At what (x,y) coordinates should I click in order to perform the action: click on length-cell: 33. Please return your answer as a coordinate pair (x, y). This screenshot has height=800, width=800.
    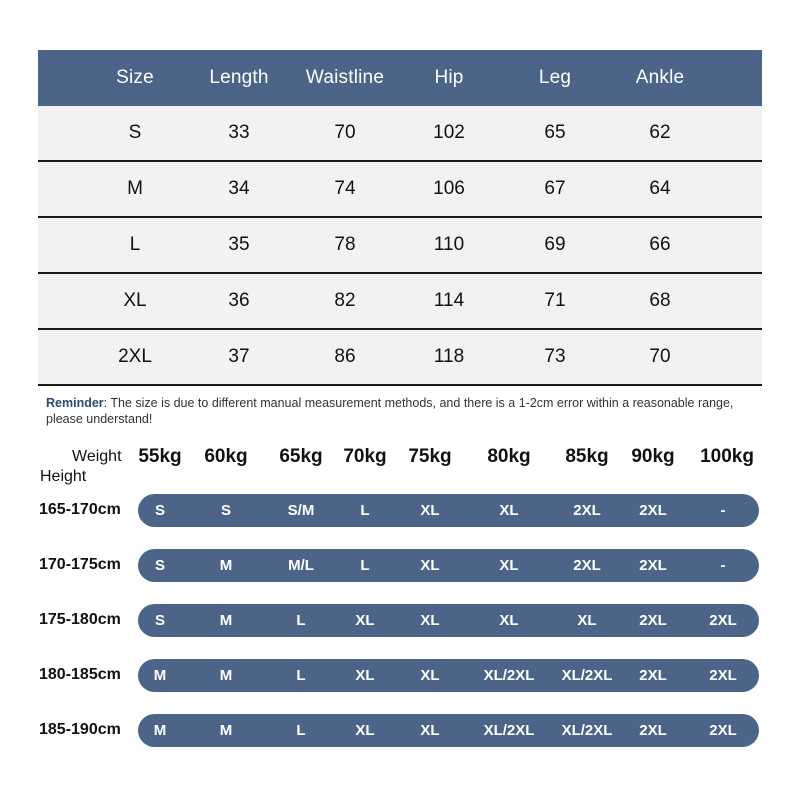
    Looking at the image, I should click on (239, 132).